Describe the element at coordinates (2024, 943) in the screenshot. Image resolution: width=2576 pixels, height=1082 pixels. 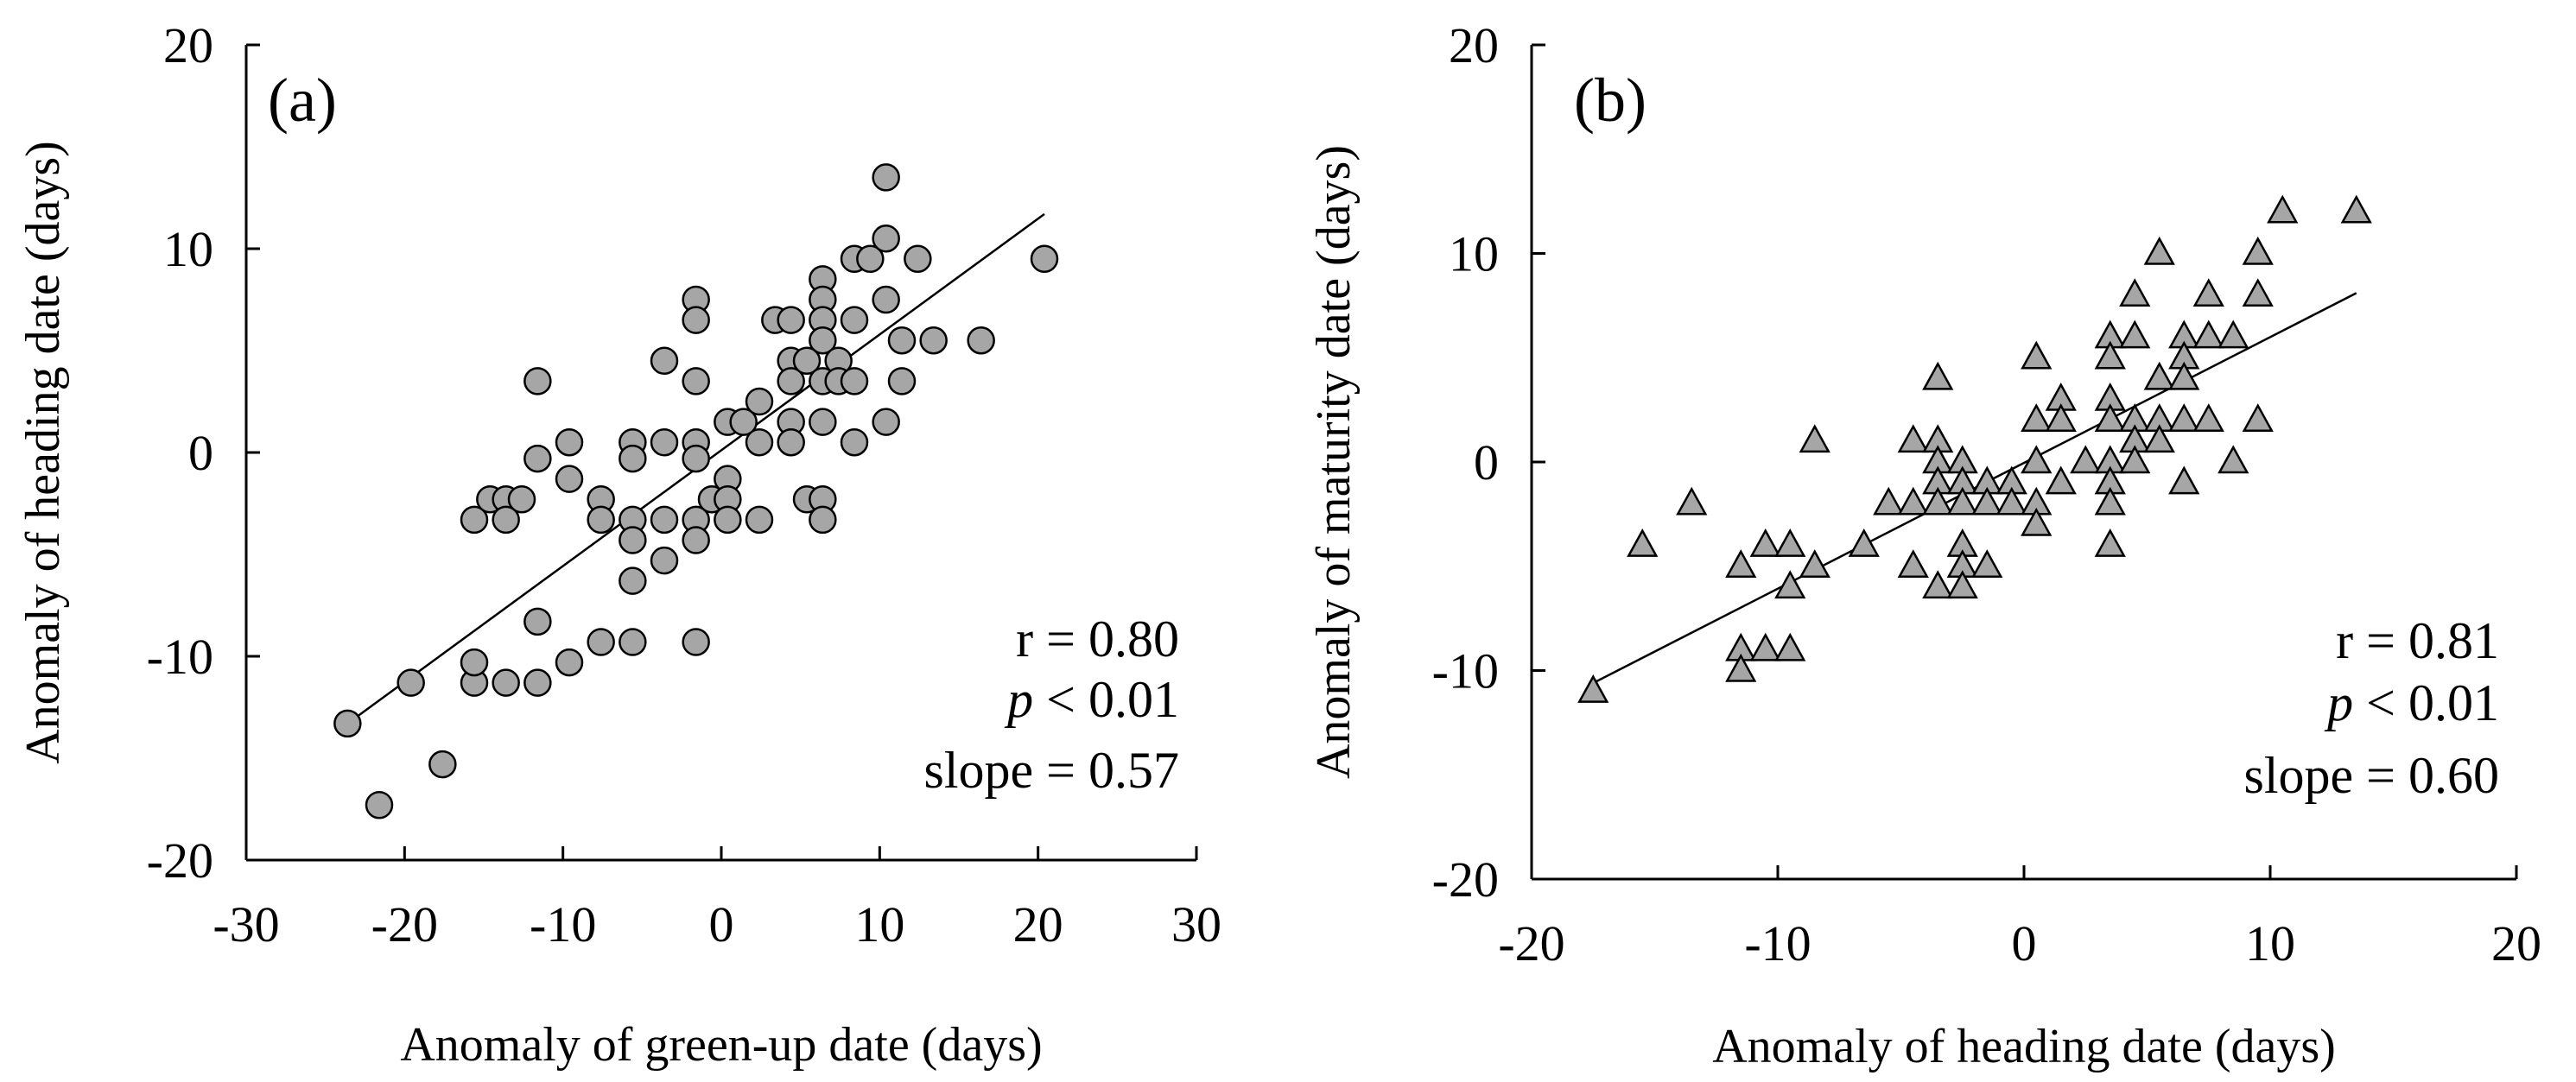
I see `x-tick-label: 0` at that location.